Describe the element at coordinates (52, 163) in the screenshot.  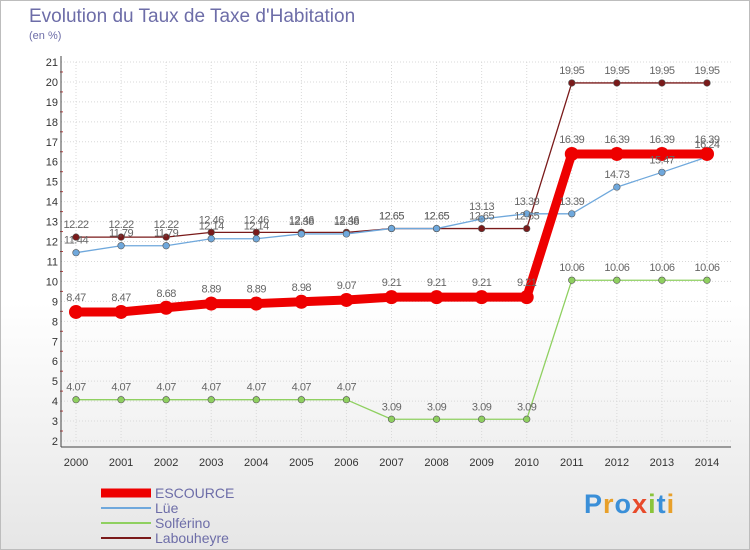
I see `y-tick-label: 16` at that location.